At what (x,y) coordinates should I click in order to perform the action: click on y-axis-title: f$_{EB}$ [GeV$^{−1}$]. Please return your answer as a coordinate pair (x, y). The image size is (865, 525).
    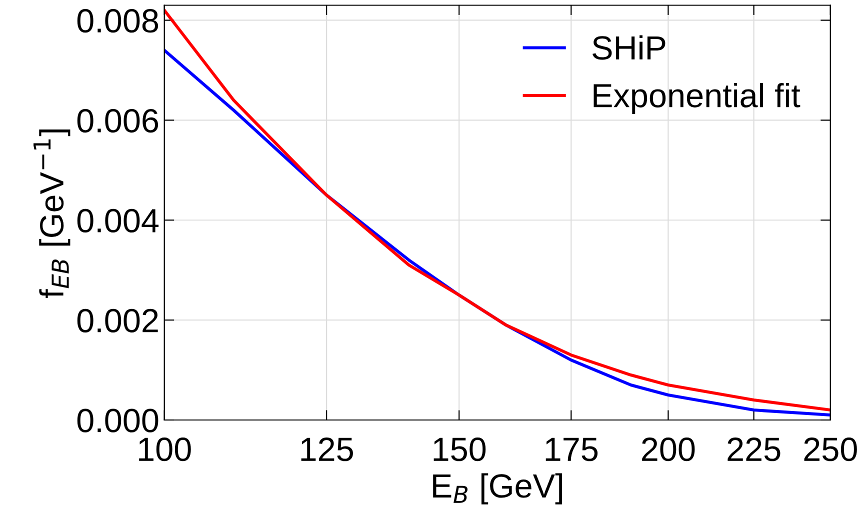
    Looking at the image, I should click on (52, 213).